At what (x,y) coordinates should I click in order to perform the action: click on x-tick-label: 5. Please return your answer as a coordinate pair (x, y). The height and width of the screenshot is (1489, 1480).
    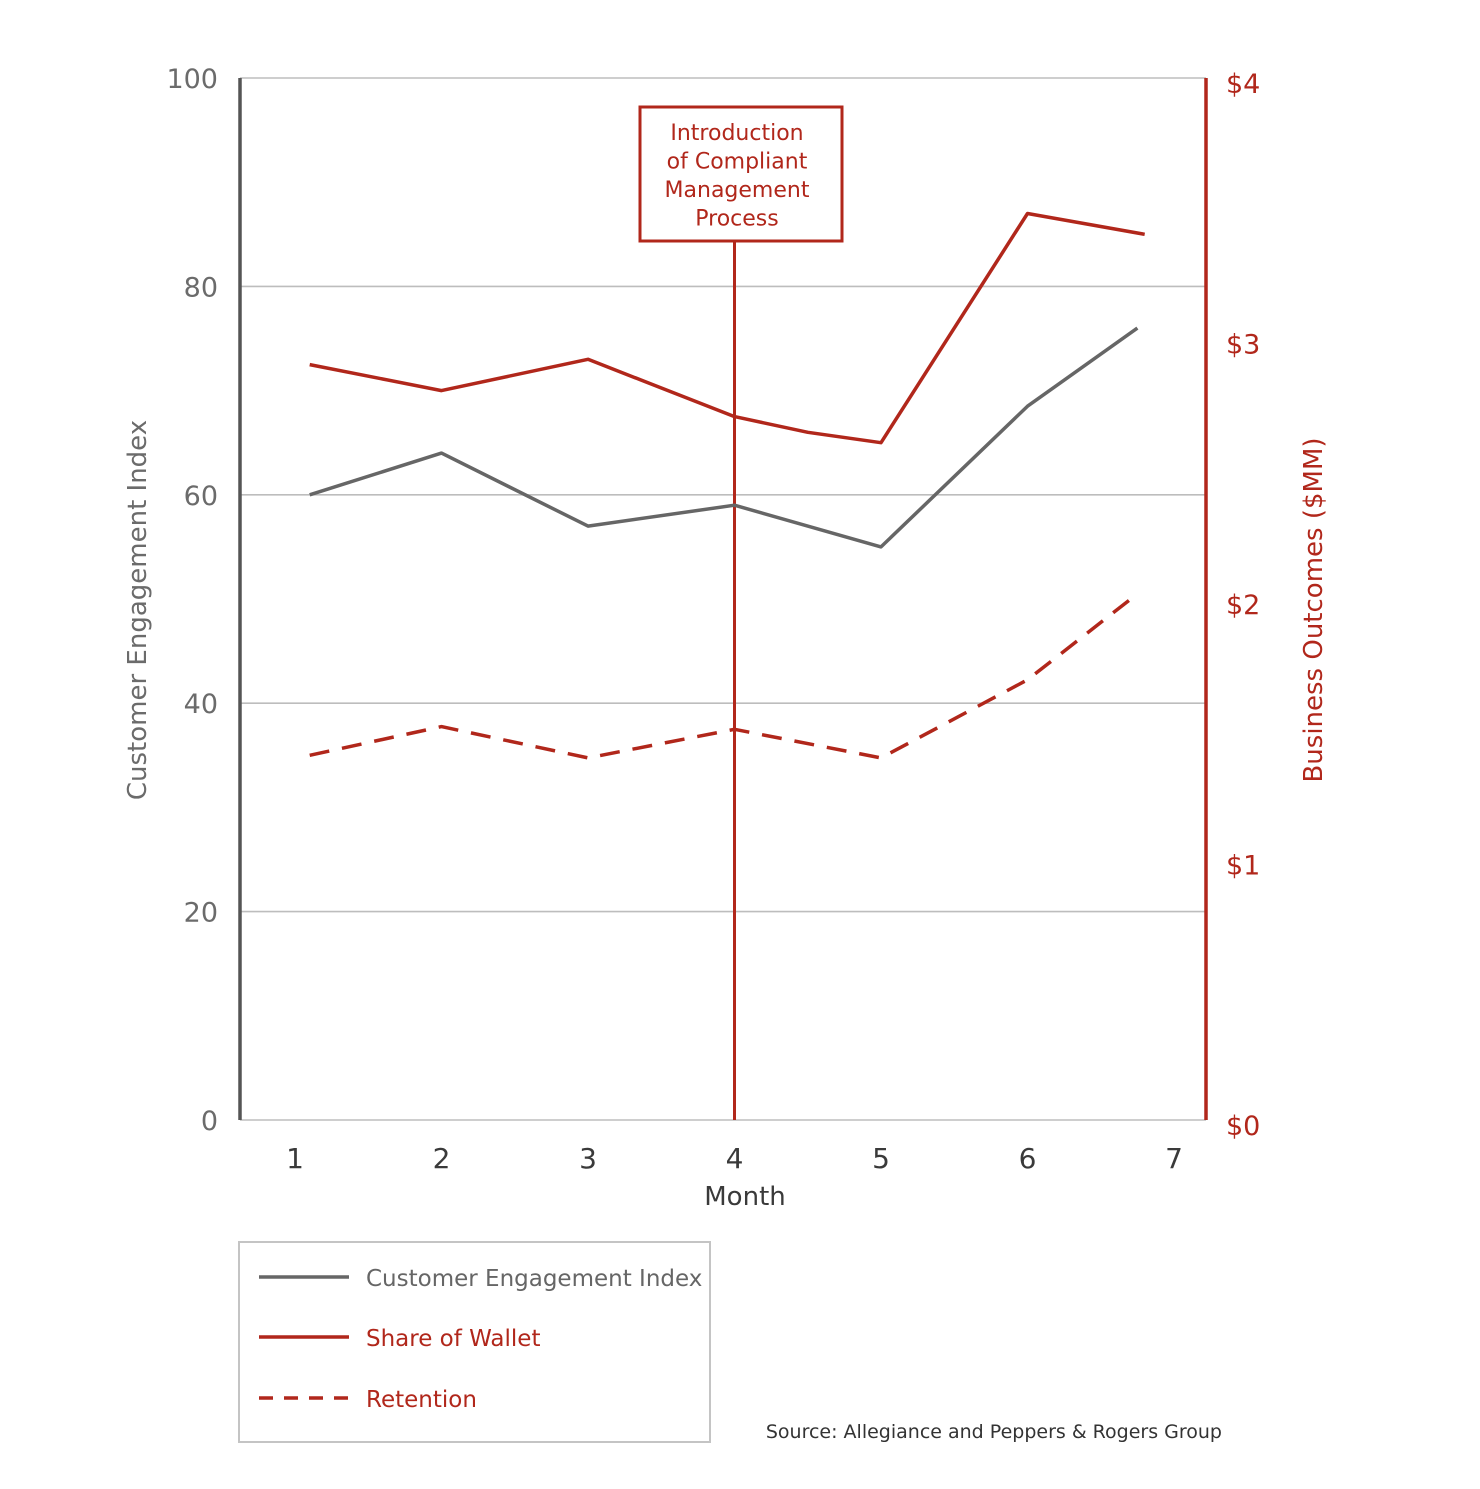
    Looking at the image, I should click on (881, 1158).